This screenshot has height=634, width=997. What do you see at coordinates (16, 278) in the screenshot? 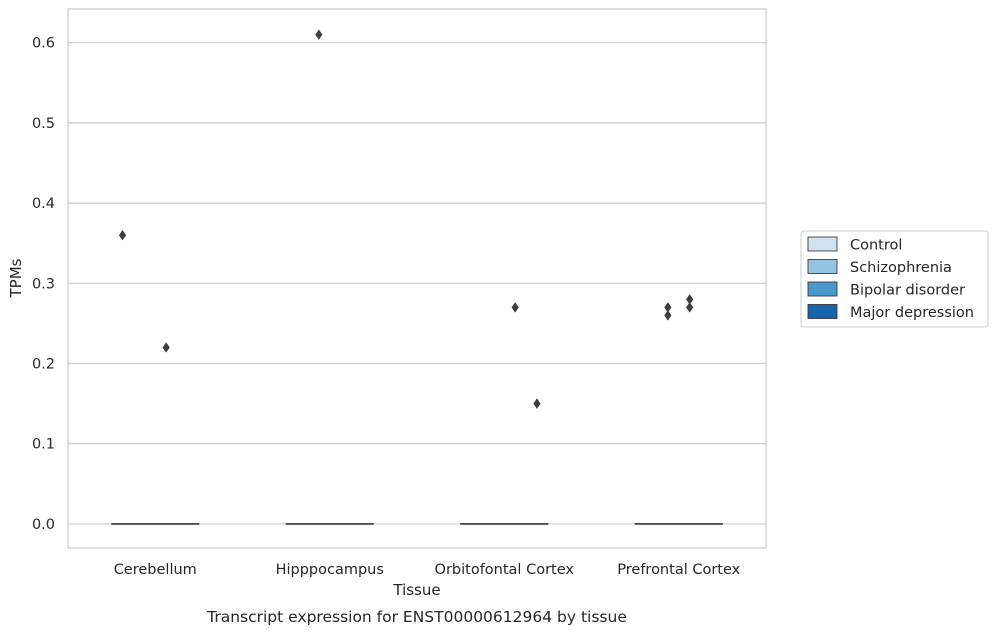
I see `y-axis-label: TPMs` at bounding box center [16, 278].